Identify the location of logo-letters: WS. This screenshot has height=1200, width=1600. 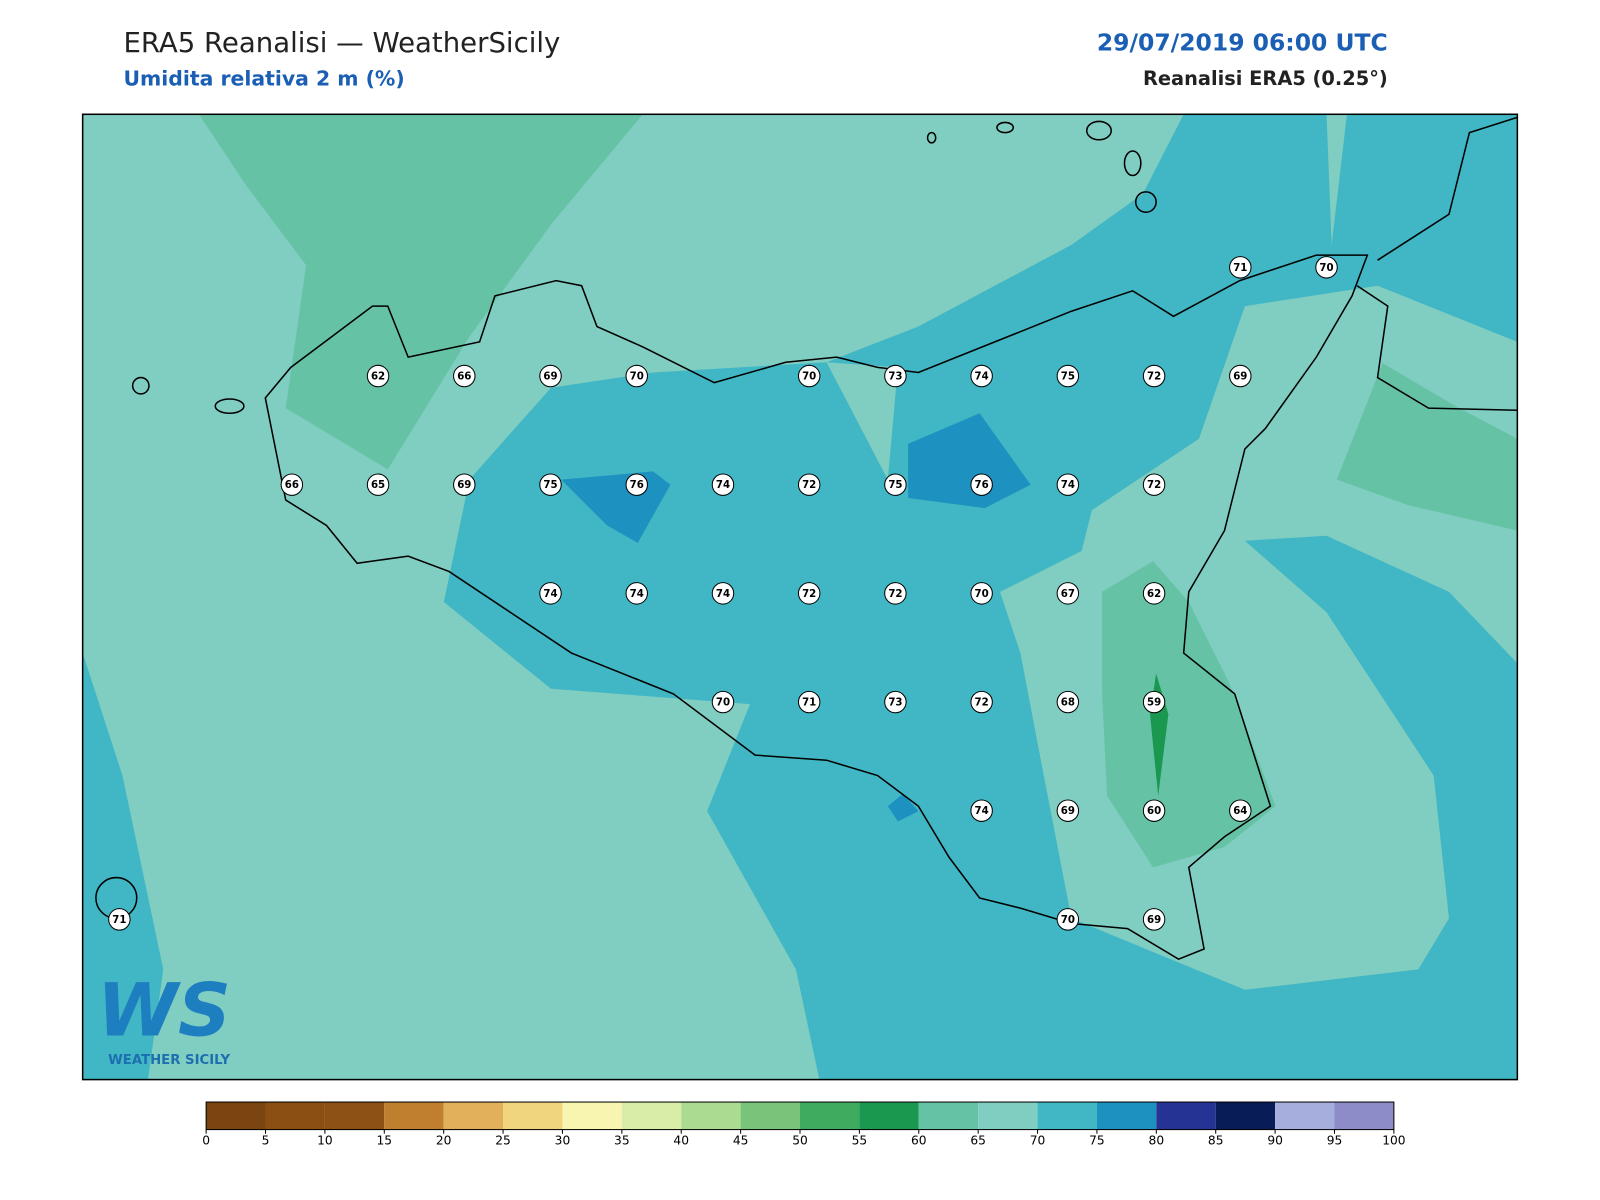
(164, 1010).